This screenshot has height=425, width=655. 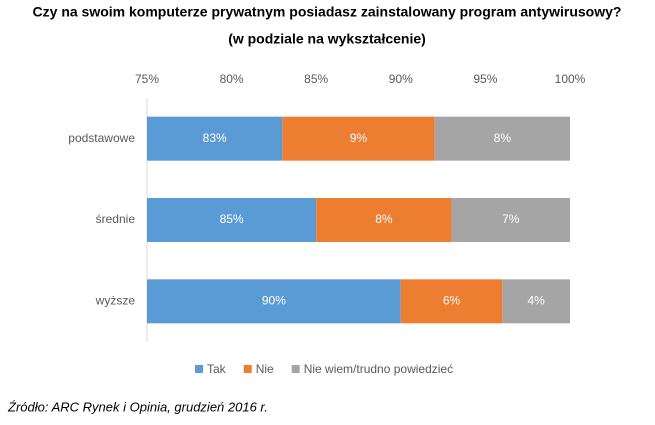 What do you see at coordinates (232, 79) in the screenshot?
I see `x-tick-label: 80%` at bounding box center [232, 79].